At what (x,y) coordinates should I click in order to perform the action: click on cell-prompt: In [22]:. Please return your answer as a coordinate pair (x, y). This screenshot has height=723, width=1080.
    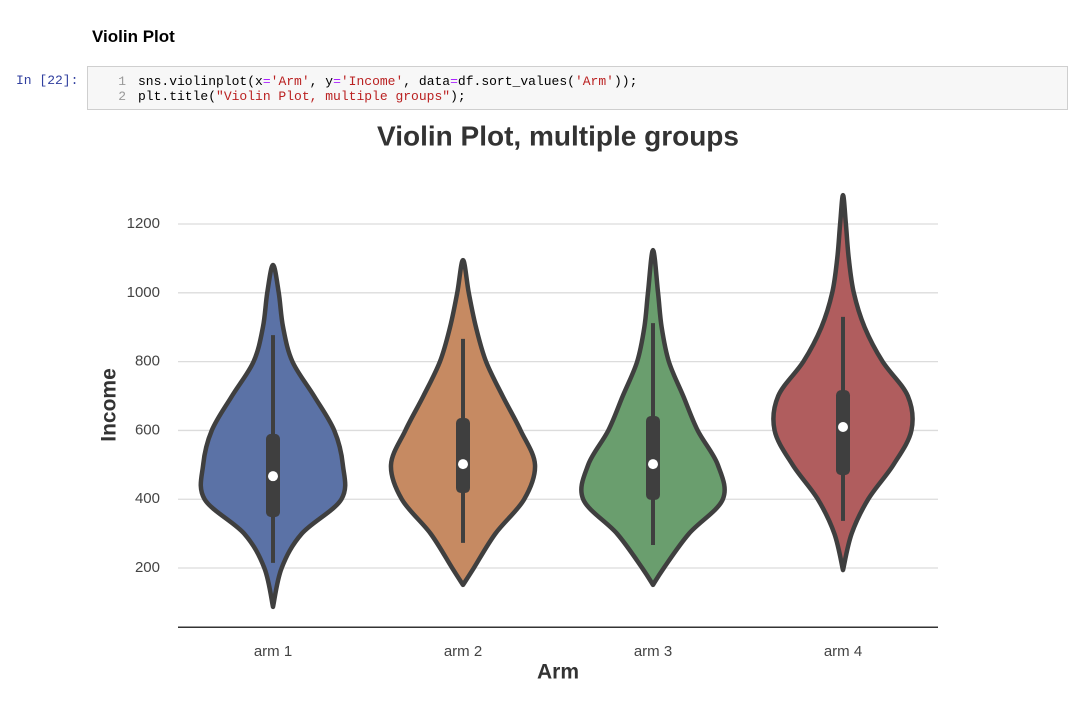
    Looking at the image, I should click on (47, 80).